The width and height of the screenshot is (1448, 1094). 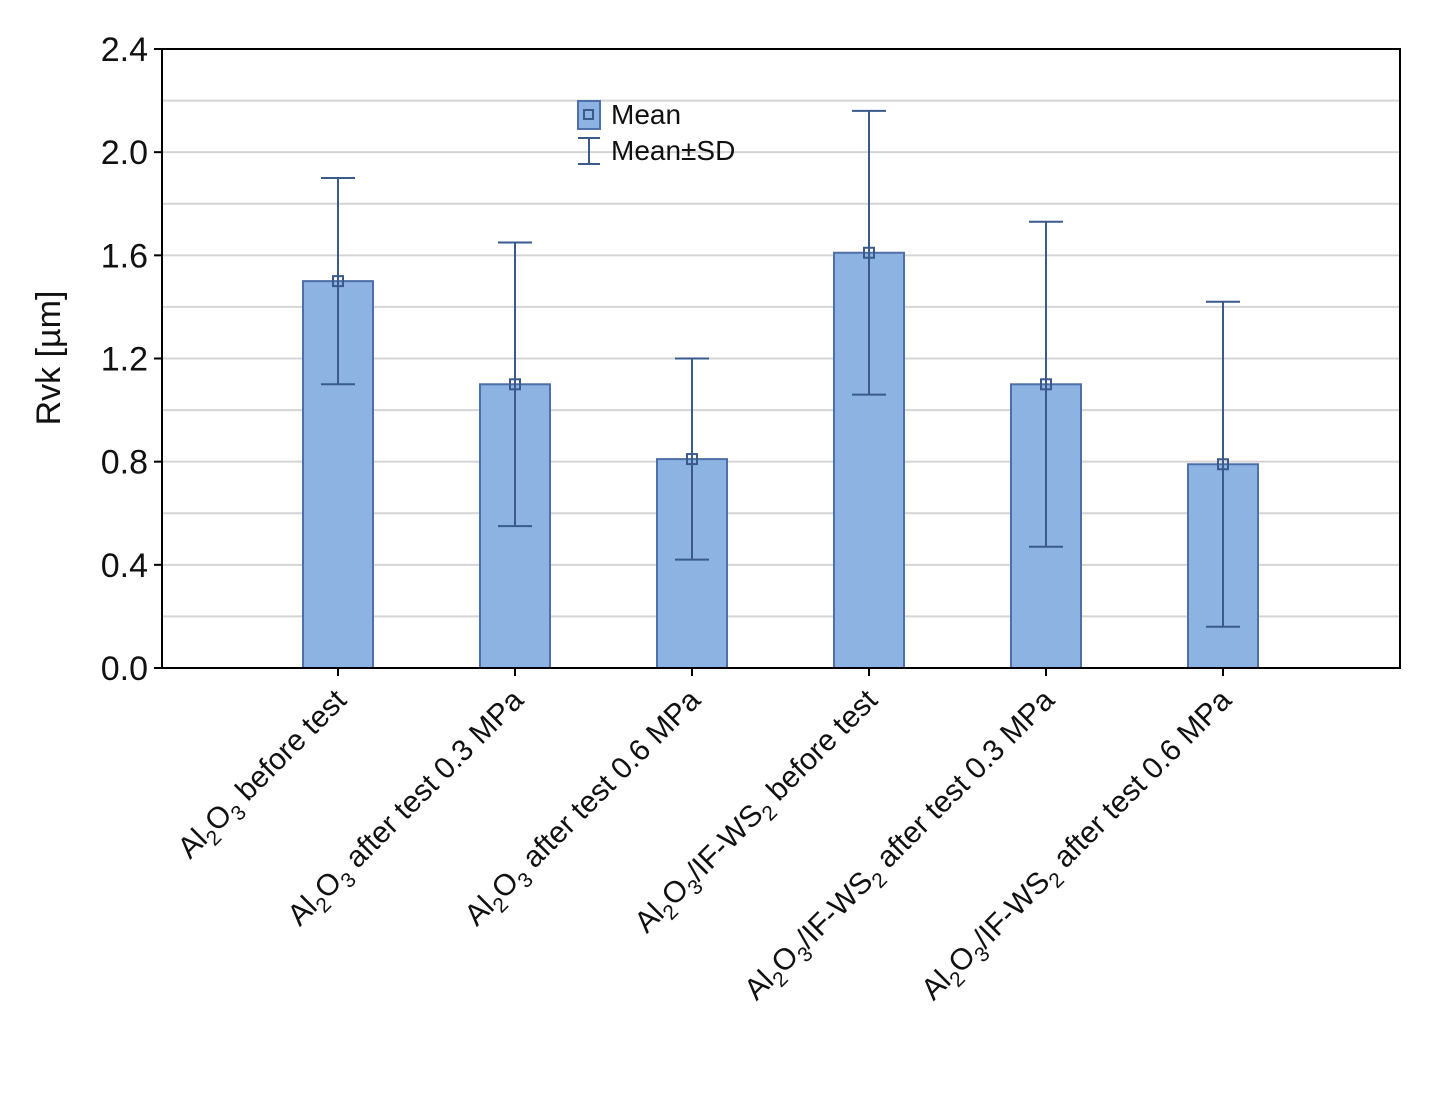 I want to click on y-axis-title: Rvk [µm], so click(x=49, y=358).